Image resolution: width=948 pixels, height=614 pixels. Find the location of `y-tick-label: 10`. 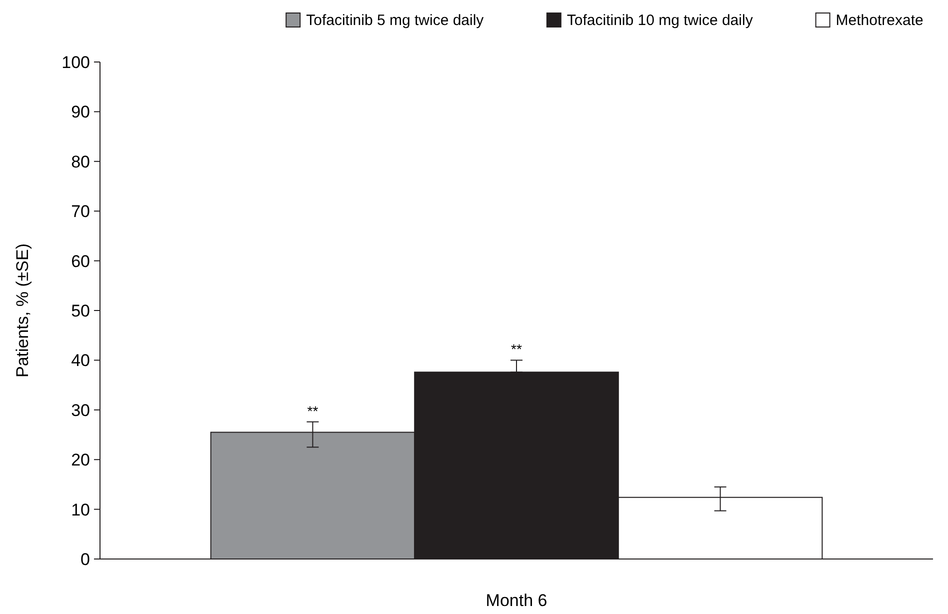

y-tick-label: 10 is located at coordinates (80, 510).